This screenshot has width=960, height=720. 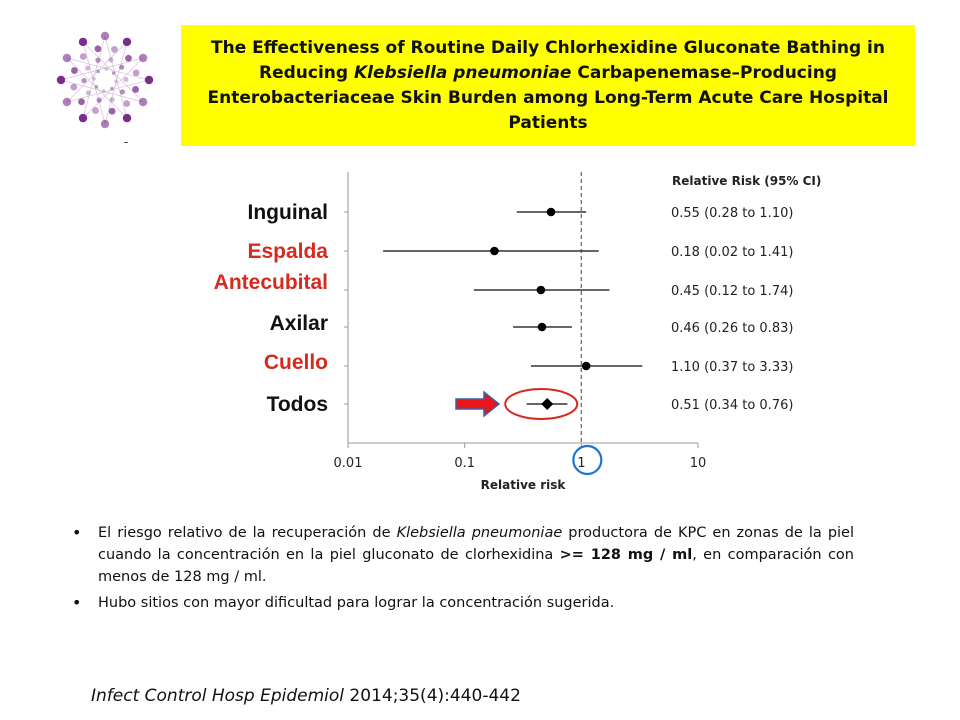 I want to click on x-tick-label: 0.01, so click(x=348, y=463).